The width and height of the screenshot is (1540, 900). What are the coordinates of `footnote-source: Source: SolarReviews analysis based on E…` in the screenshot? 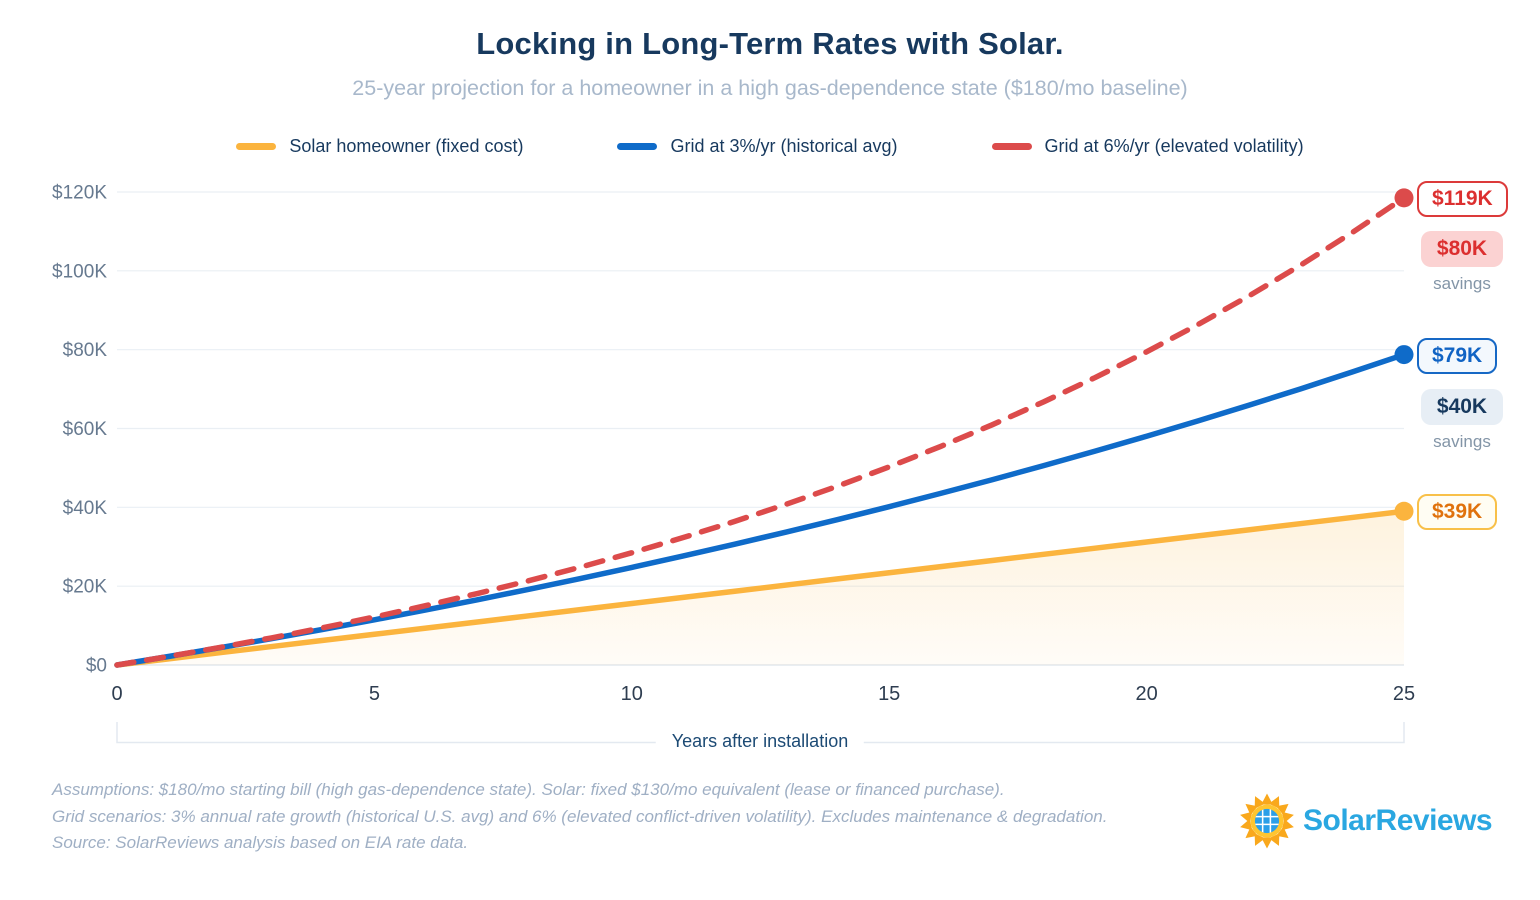 It's located at (260, 842).